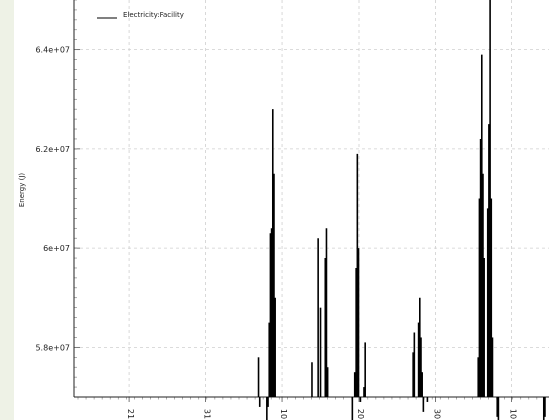 The height and width of the screenshot is (420, 560). What do you see at coordinates (360, 414) in the screenshot?
I see `x-tick-label: 20` at bounding box center [360, 414].